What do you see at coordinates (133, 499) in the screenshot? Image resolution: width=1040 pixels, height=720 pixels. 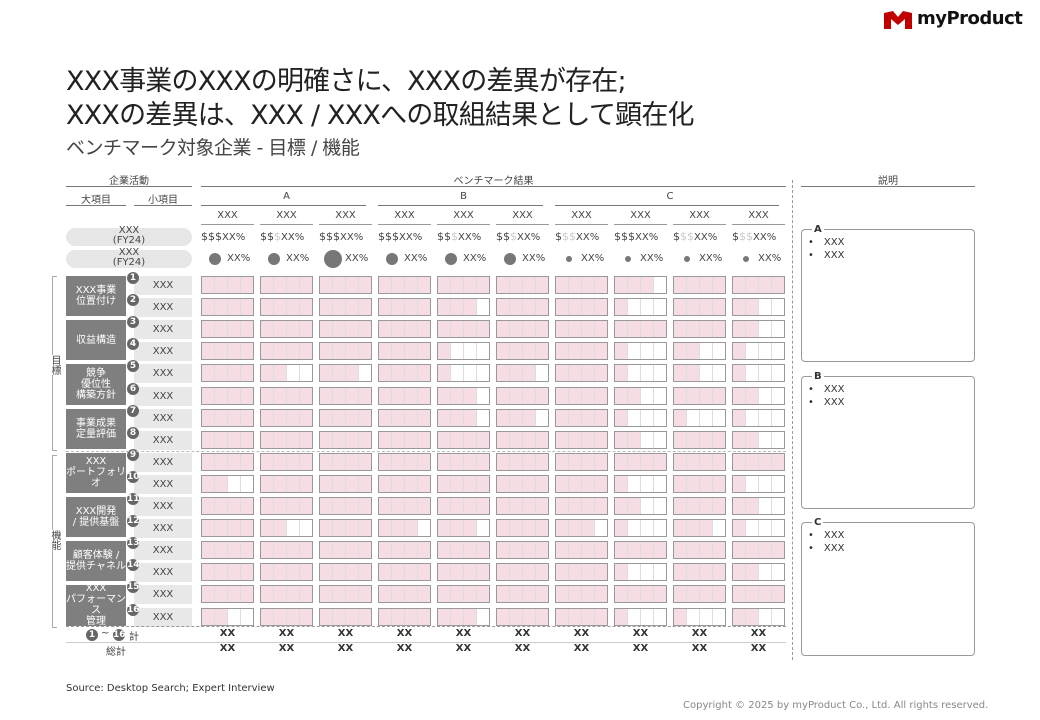 I see `row-number-badge: 11` at bounding box center [133, 499].